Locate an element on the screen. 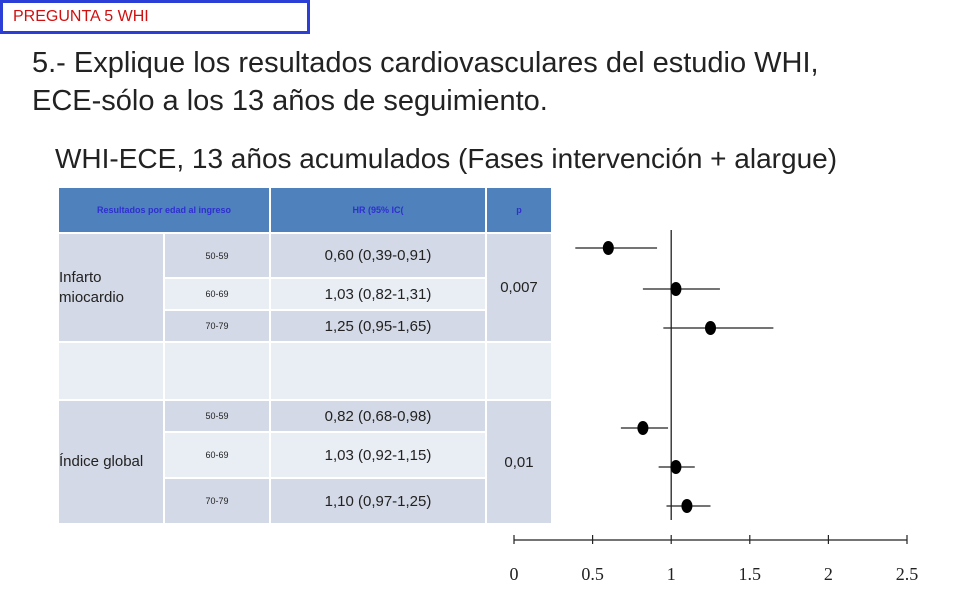 This screenshot has width=960, height=600. x-tick-label: 0 is located at coordinates (514, 574).